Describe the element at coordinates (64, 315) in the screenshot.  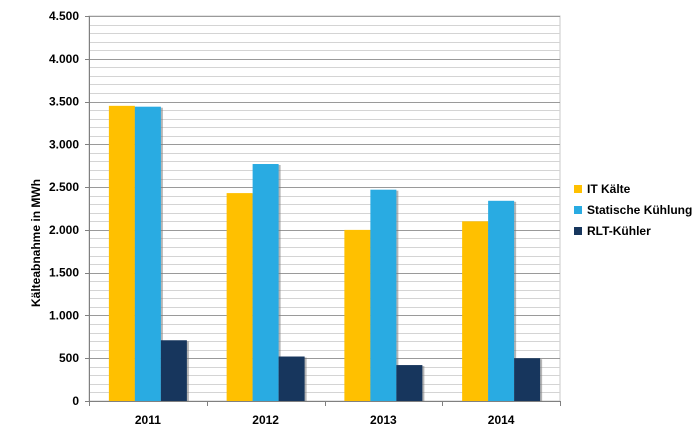
I see `y-tick-label: 1.000` at that location.